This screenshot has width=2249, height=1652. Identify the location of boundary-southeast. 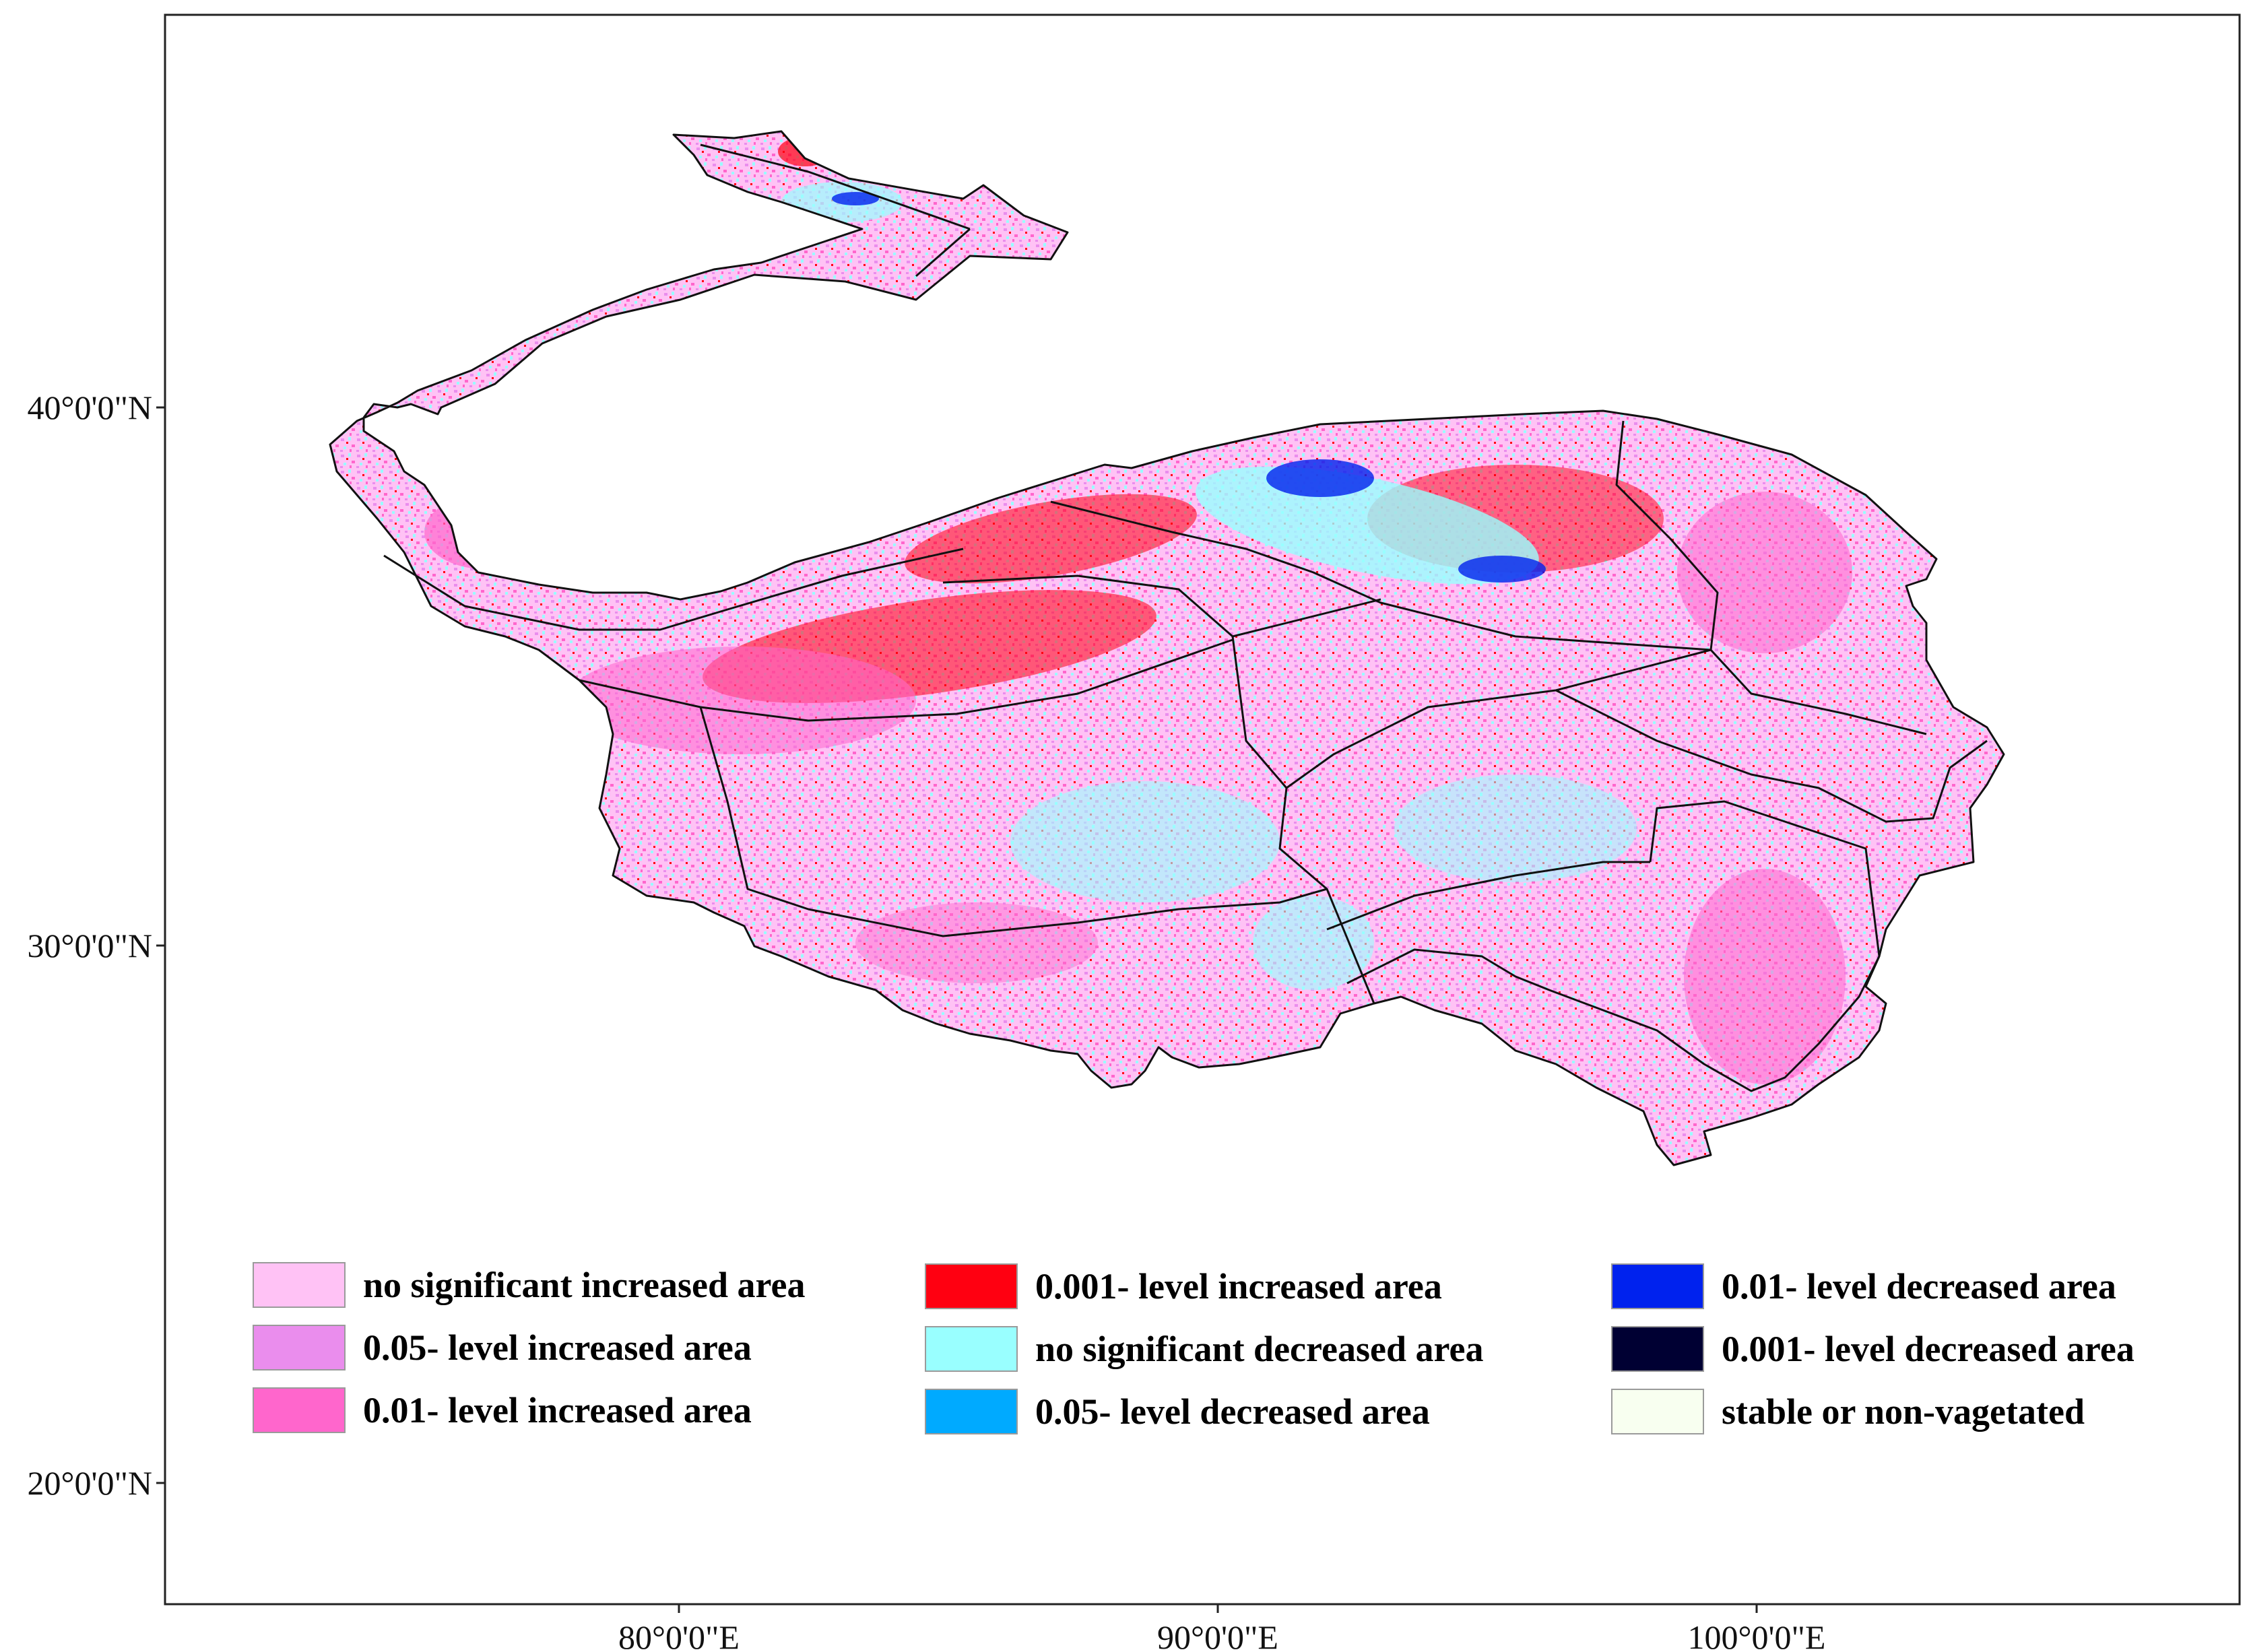
(1613, 946).